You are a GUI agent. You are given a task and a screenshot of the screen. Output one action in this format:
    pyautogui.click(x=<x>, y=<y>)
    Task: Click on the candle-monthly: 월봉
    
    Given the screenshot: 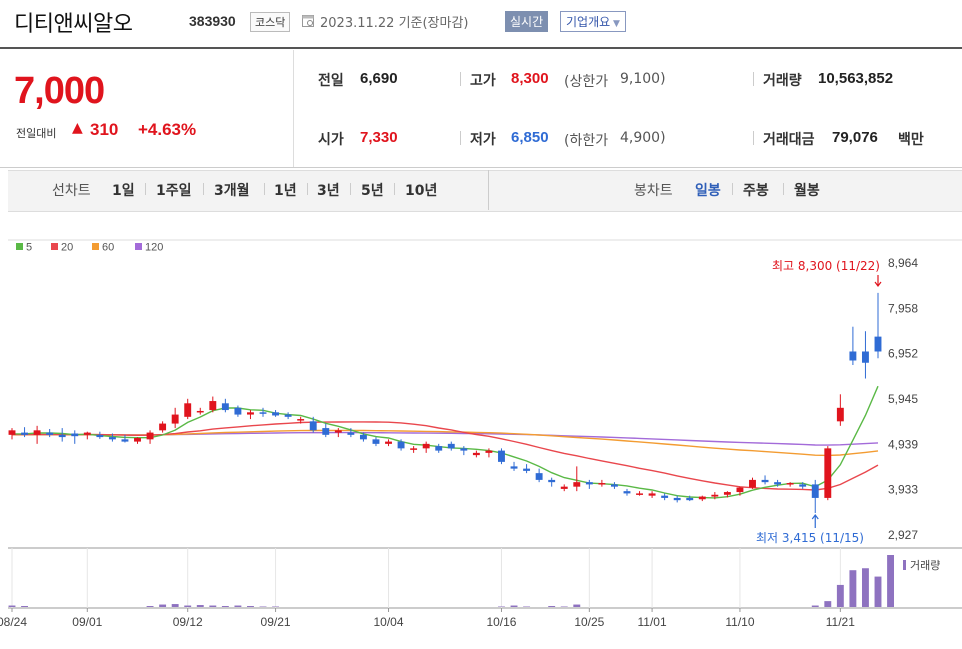 What is the action you would take?
    pyautogui.click(x=807, y=191)
    